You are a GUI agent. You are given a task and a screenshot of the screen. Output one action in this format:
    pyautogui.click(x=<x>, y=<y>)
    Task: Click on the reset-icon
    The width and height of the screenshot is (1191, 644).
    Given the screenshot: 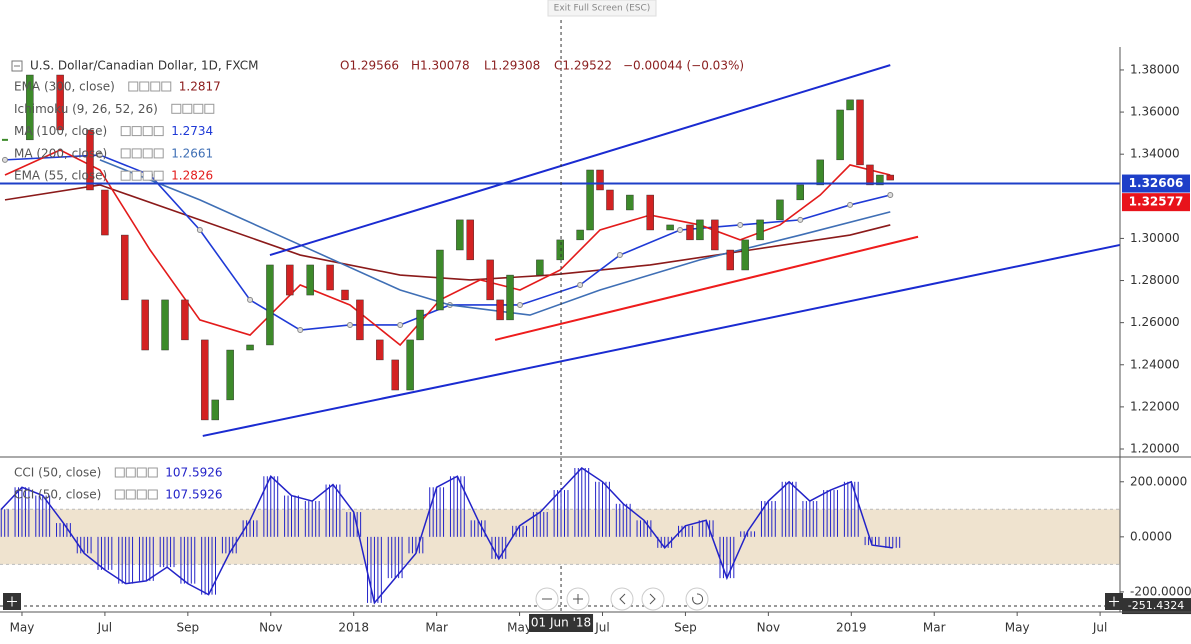 What is the action you would take?
    pyautogui.click(x=698, y=599)
    